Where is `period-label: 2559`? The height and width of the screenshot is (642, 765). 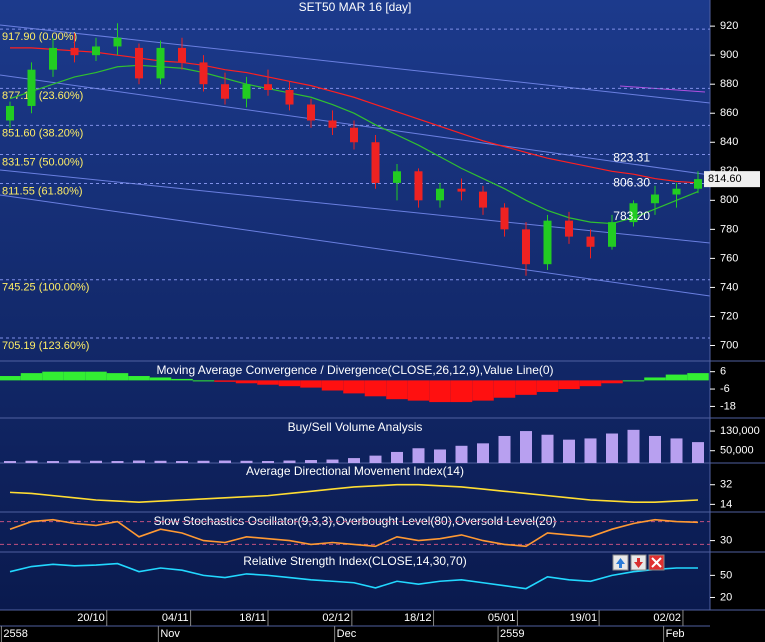
period-label: 2559 is located at coordinates (512, 634).